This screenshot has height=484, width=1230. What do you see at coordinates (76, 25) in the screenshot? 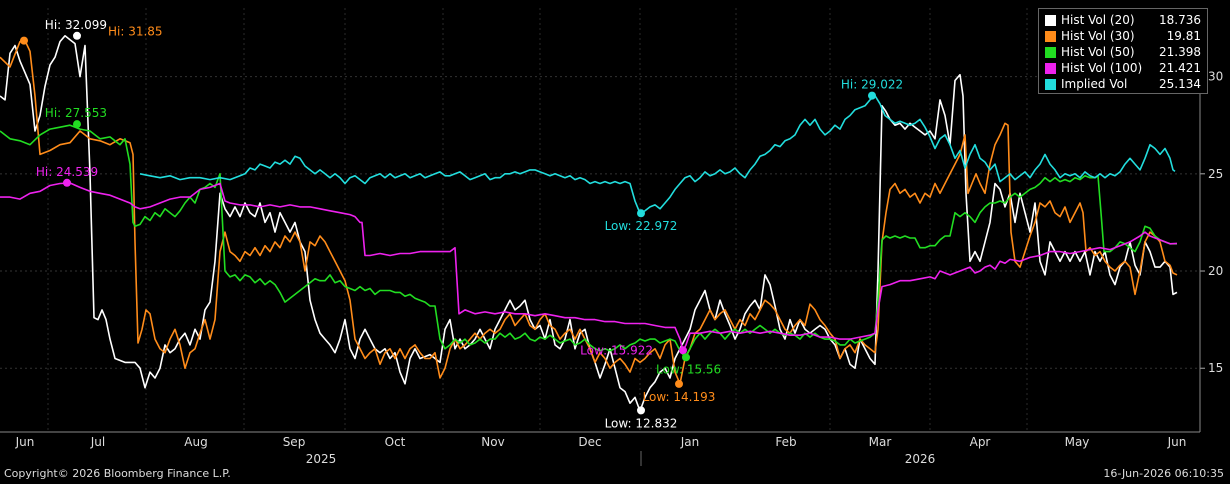
I see `annotation-label: Hi: 32.099` at bounding box center [76, 25].